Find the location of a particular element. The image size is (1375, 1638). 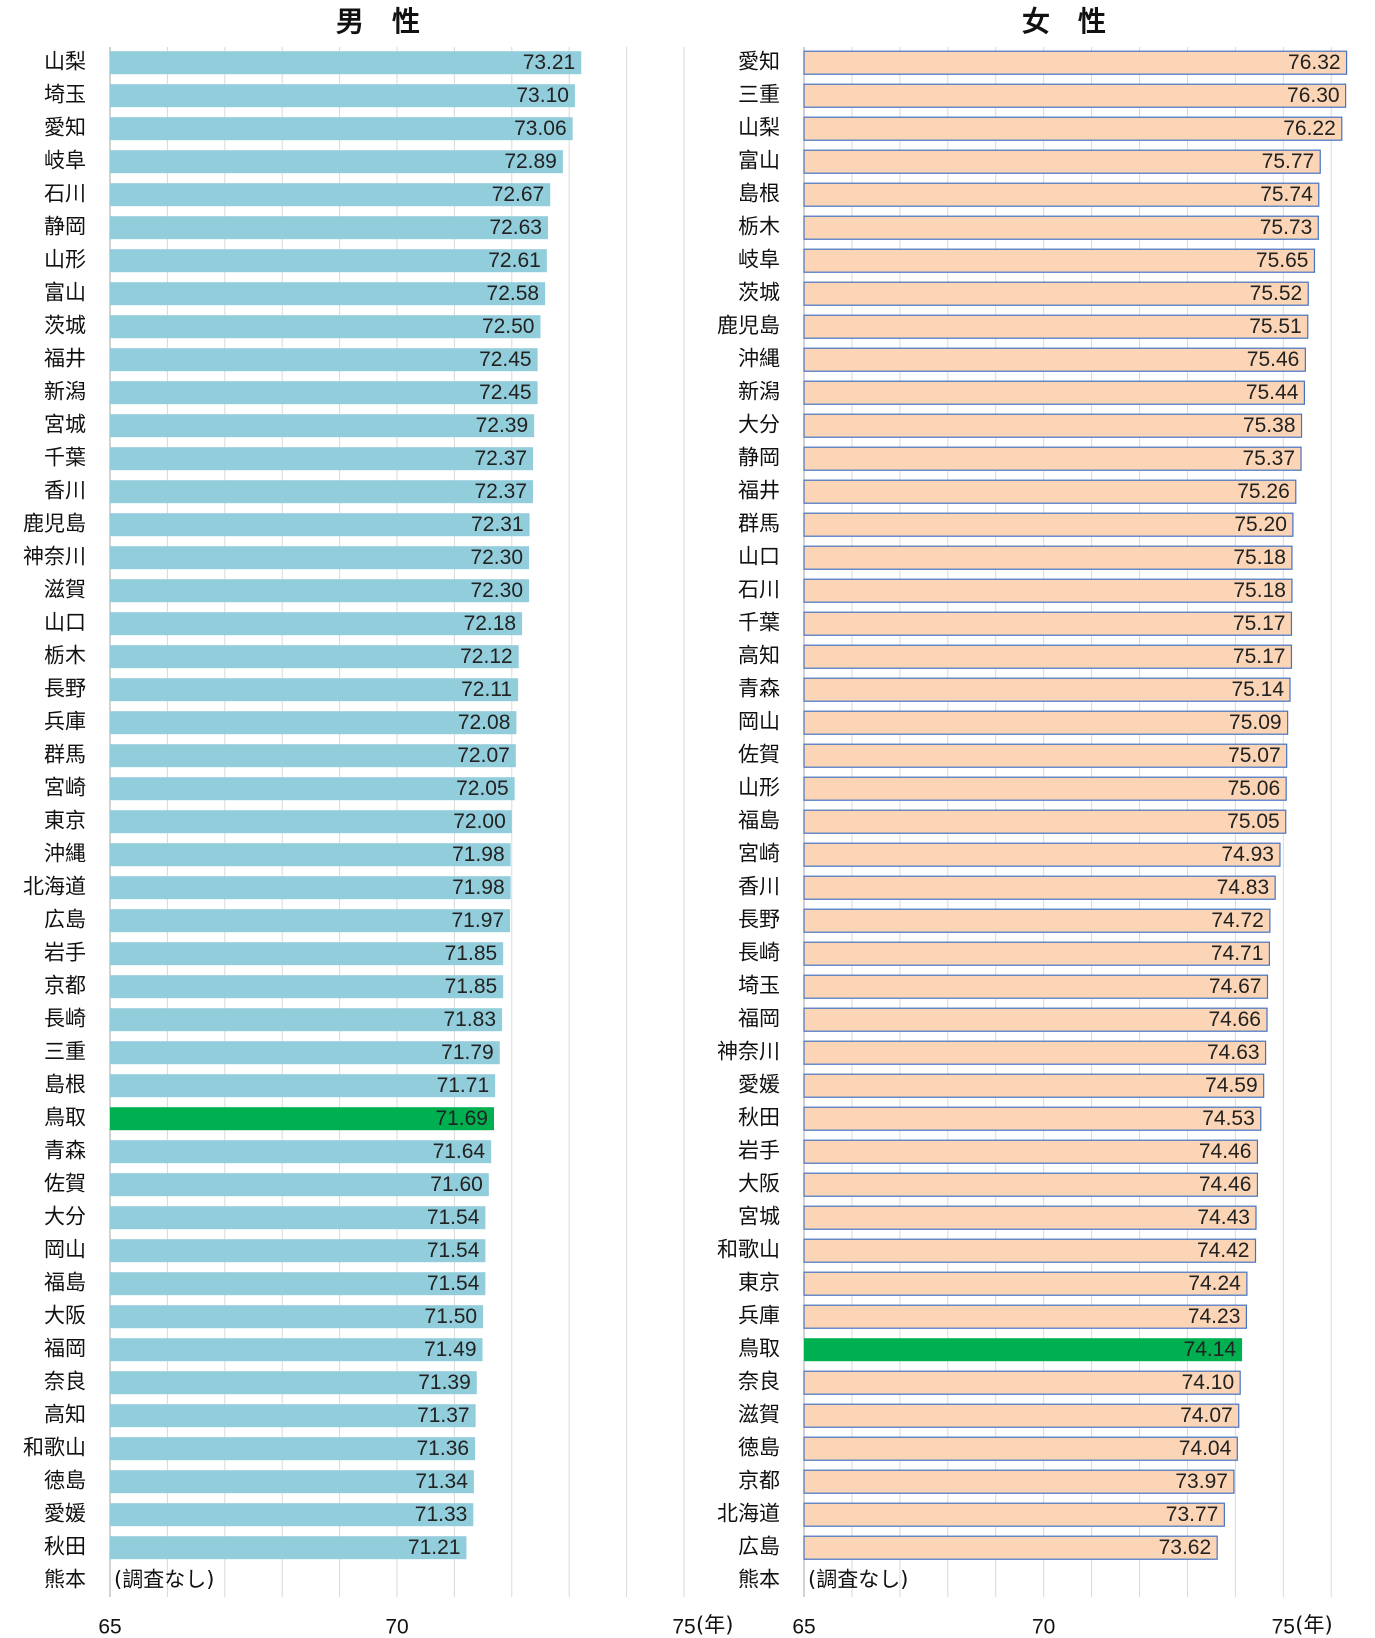

category-label: 広島 is located at coordinates (65, 920).